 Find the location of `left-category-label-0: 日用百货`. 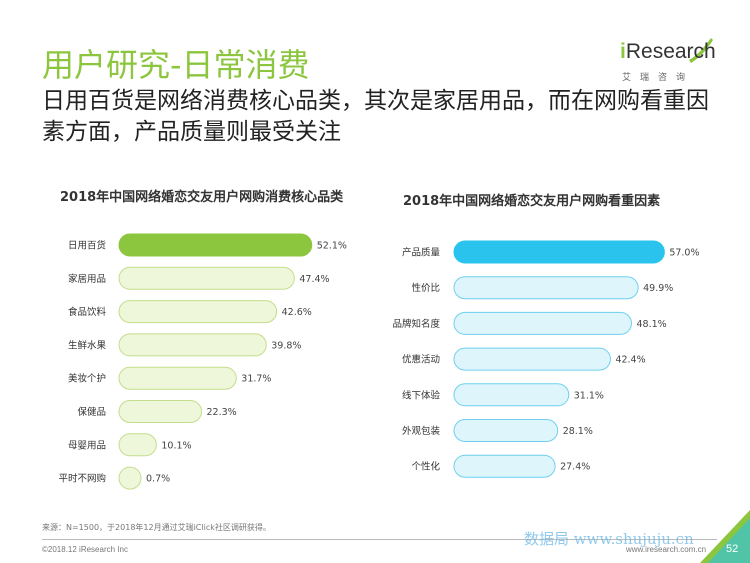

left-category-label-0: 日用百货 is located at coordinates (87, 246).